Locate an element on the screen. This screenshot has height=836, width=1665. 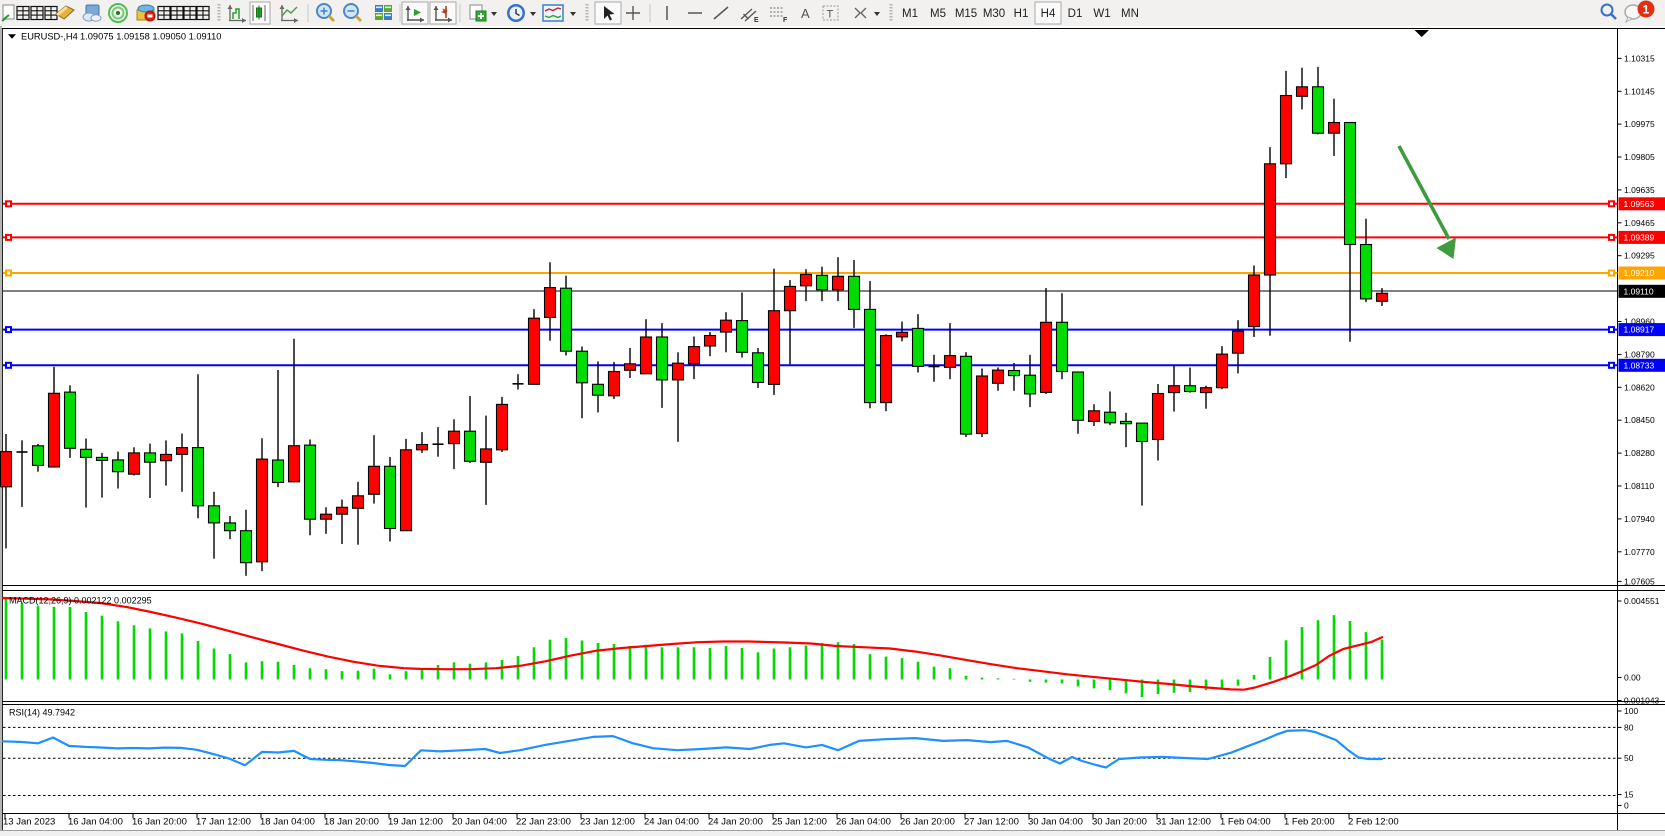
svg-text: 23 Jan 12:00 is located at coordinates (607, 822).